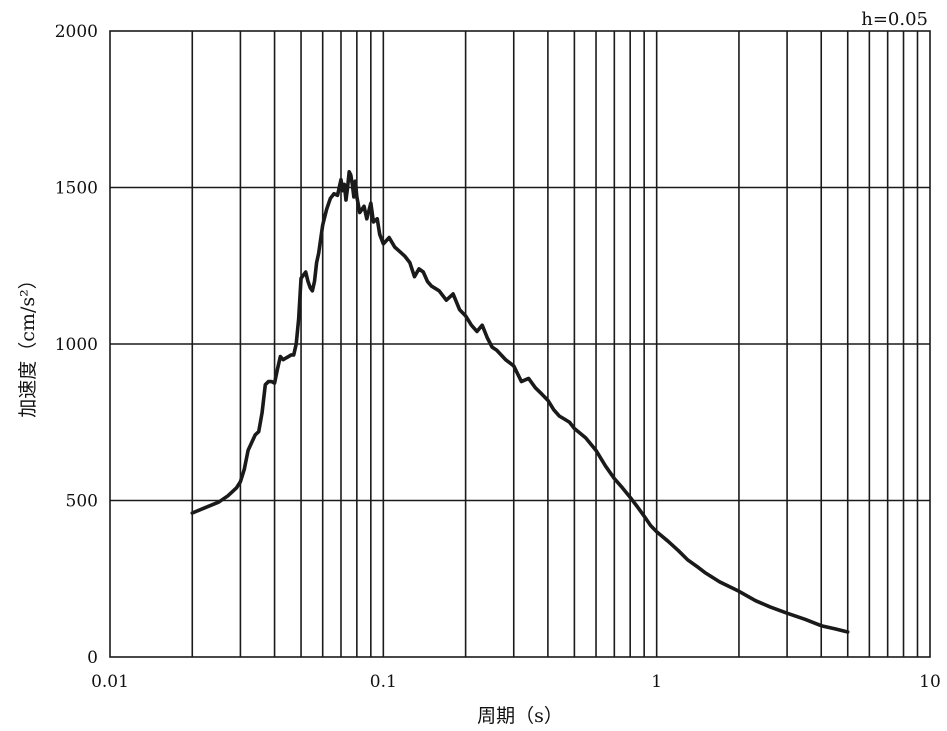 This screenshot has height=731, width=947. I want to click on x-tick-label: 0.1, so click(383, 682).